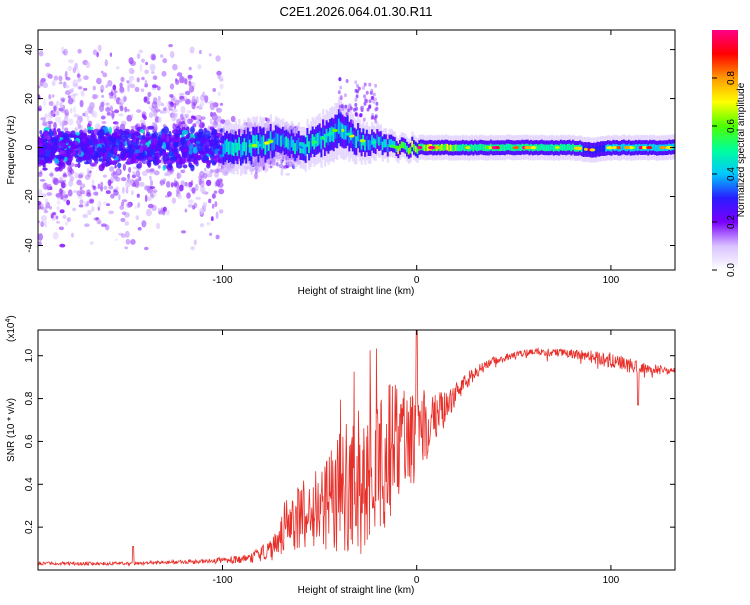  What do you see at coordinates (11, 332) in the screenshot?
I see `snr-scale-prefix: (x10` at bounding box center [11, 332].